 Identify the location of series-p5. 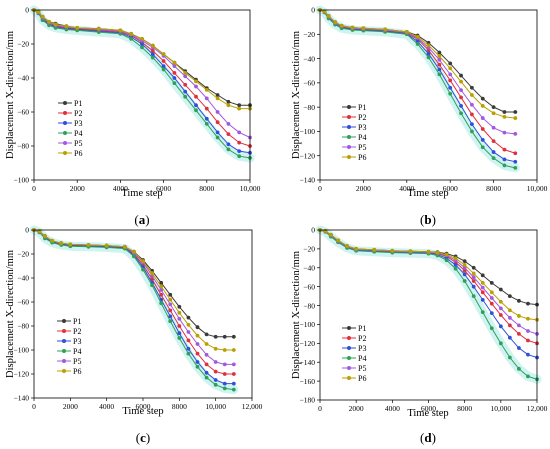
(142, 74).